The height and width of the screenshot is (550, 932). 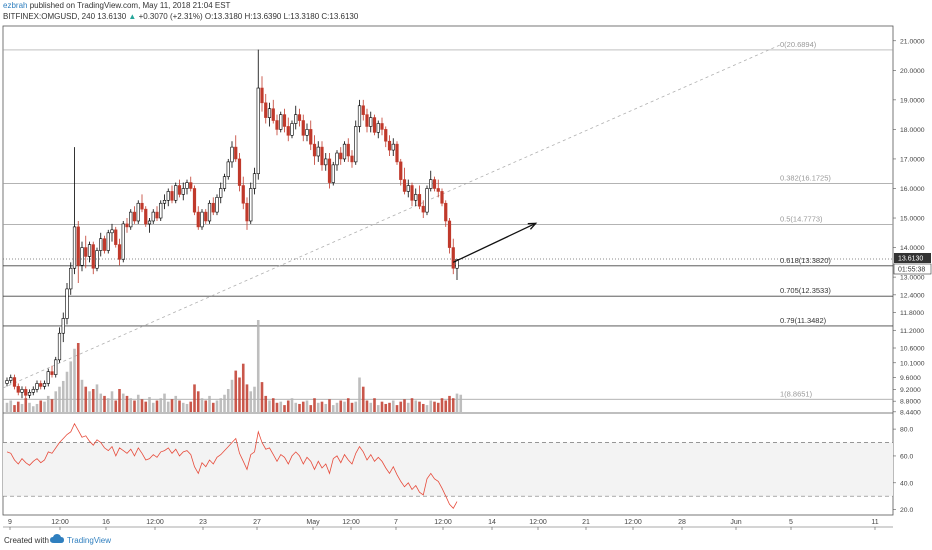 I want to click on price-change: +0.3070 (+2.31%), so click(x=170, y=16).